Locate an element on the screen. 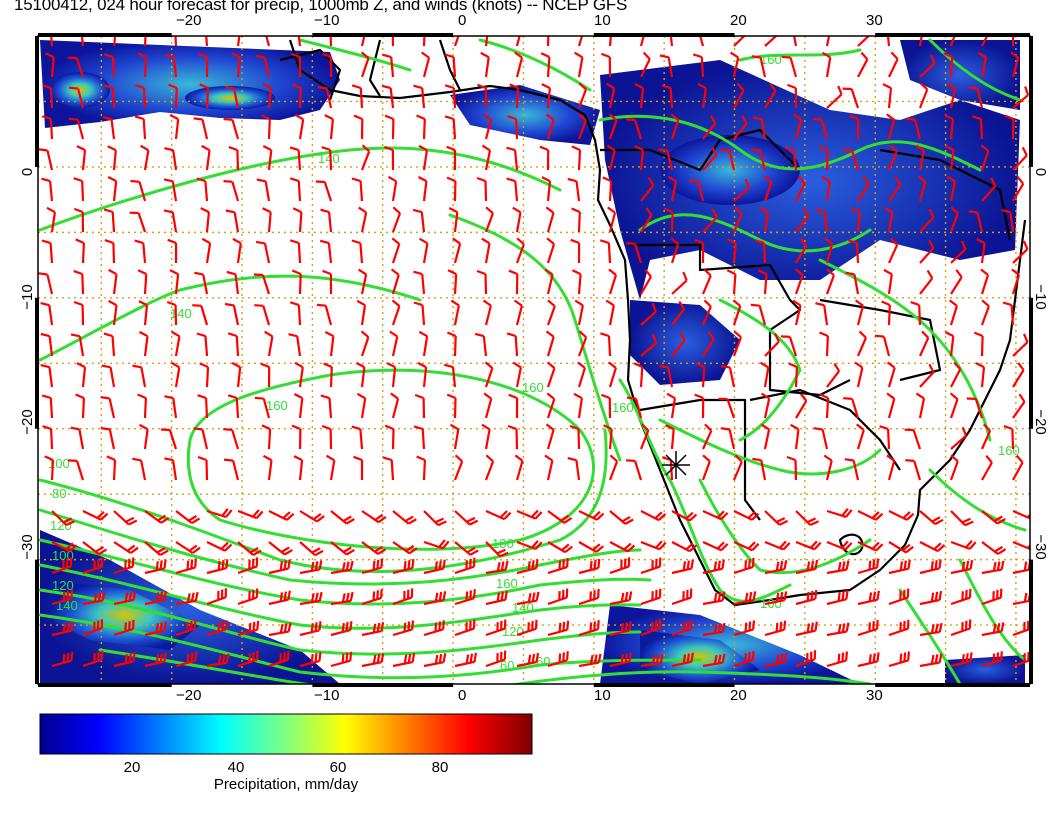 The width and height of the screenshot is (1056, 816). lon-tick-label-top: −20 is located at coordinates (188, 20).